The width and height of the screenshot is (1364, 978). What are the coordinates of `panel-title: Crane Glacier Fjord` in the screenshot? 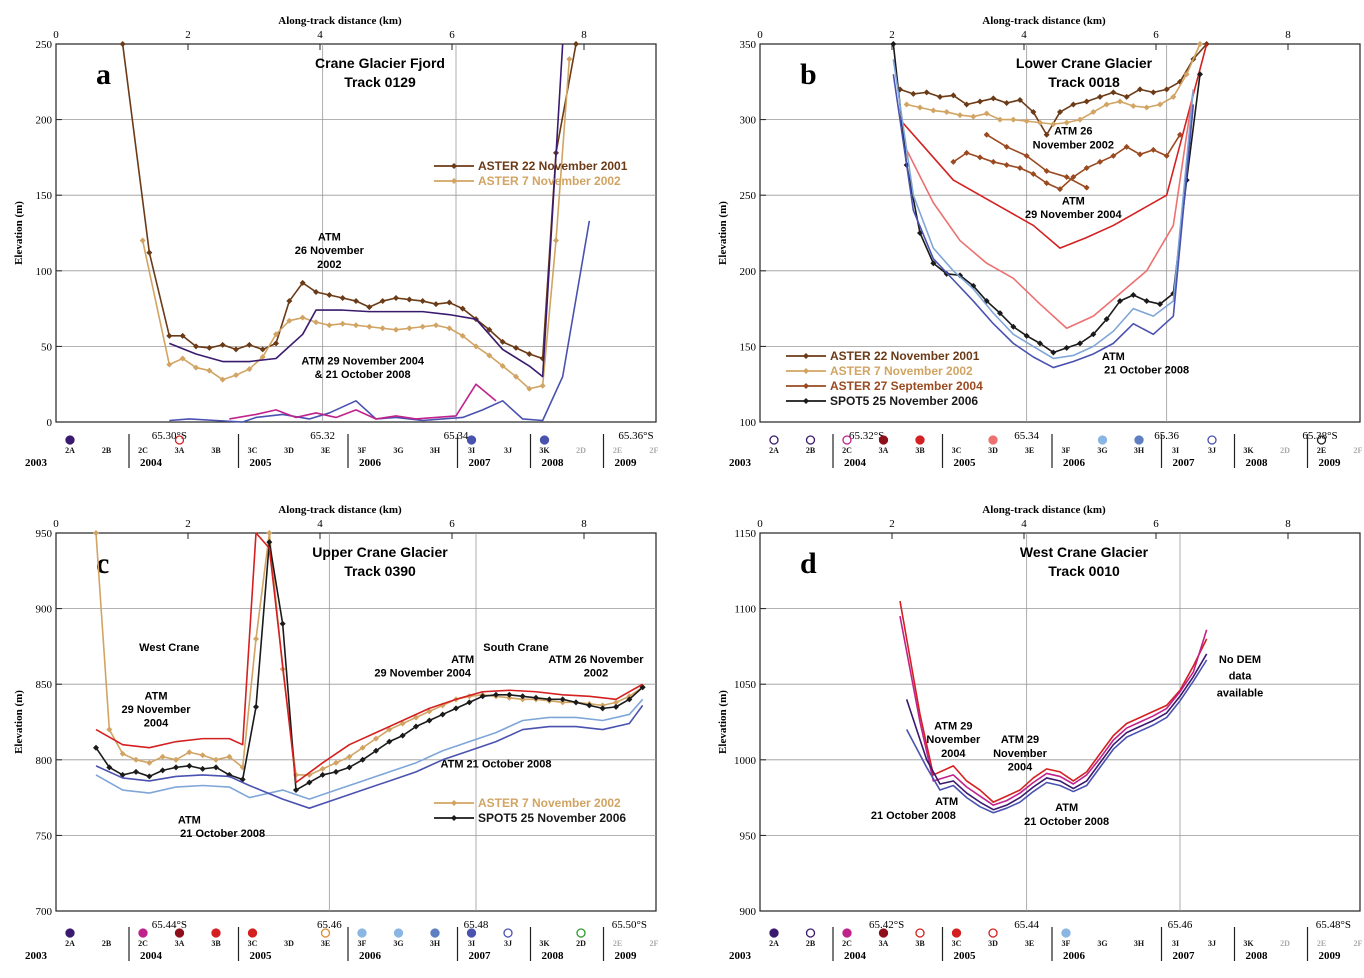 It's located at (380, 63).